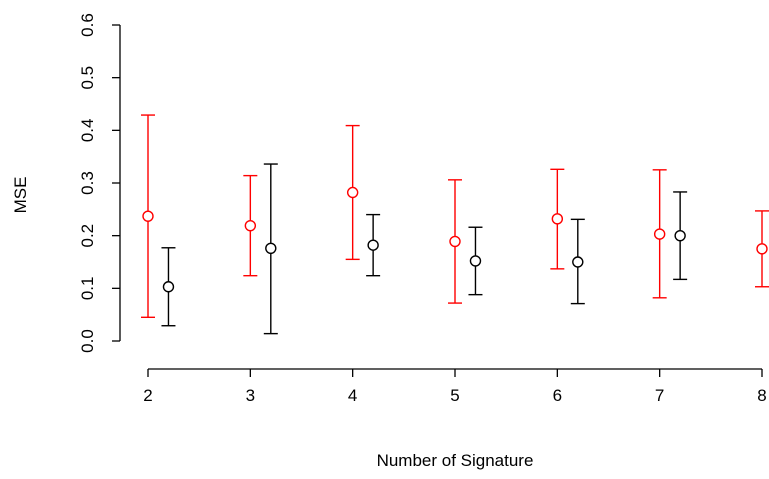 The image size is (769, 479). What do you see at coordinates (87, 183) in the screenshot?
I see `y-tick-label: 0.3` at bounding box center [87, 183].